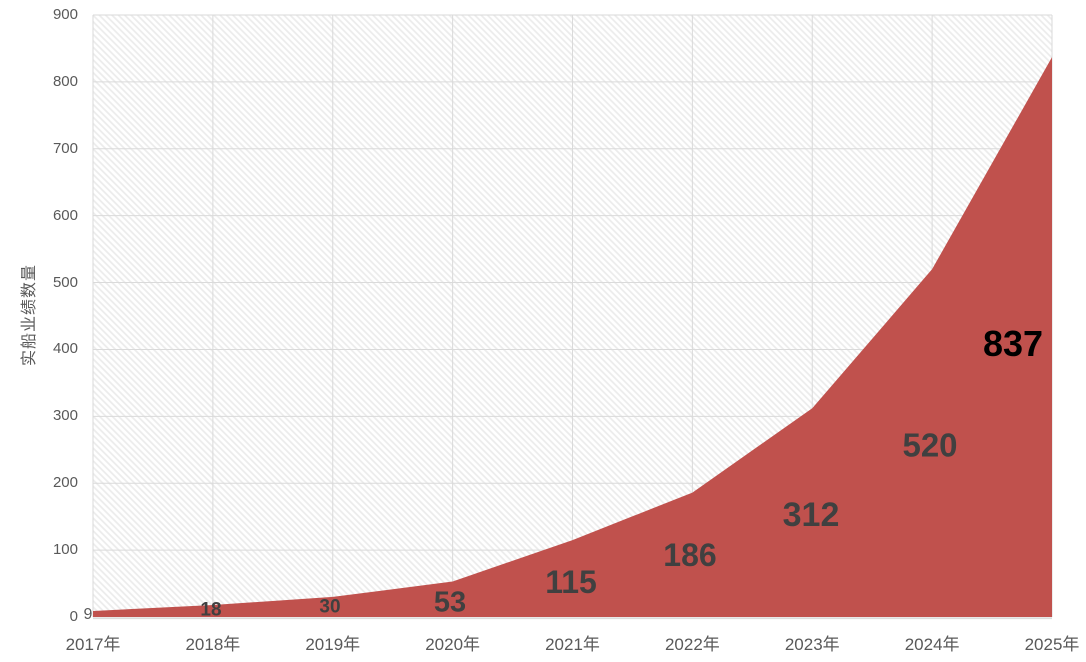 This screenshot has height=662, width=1086. I want to click on y-tick-label-300: 300, so click(65, 416).